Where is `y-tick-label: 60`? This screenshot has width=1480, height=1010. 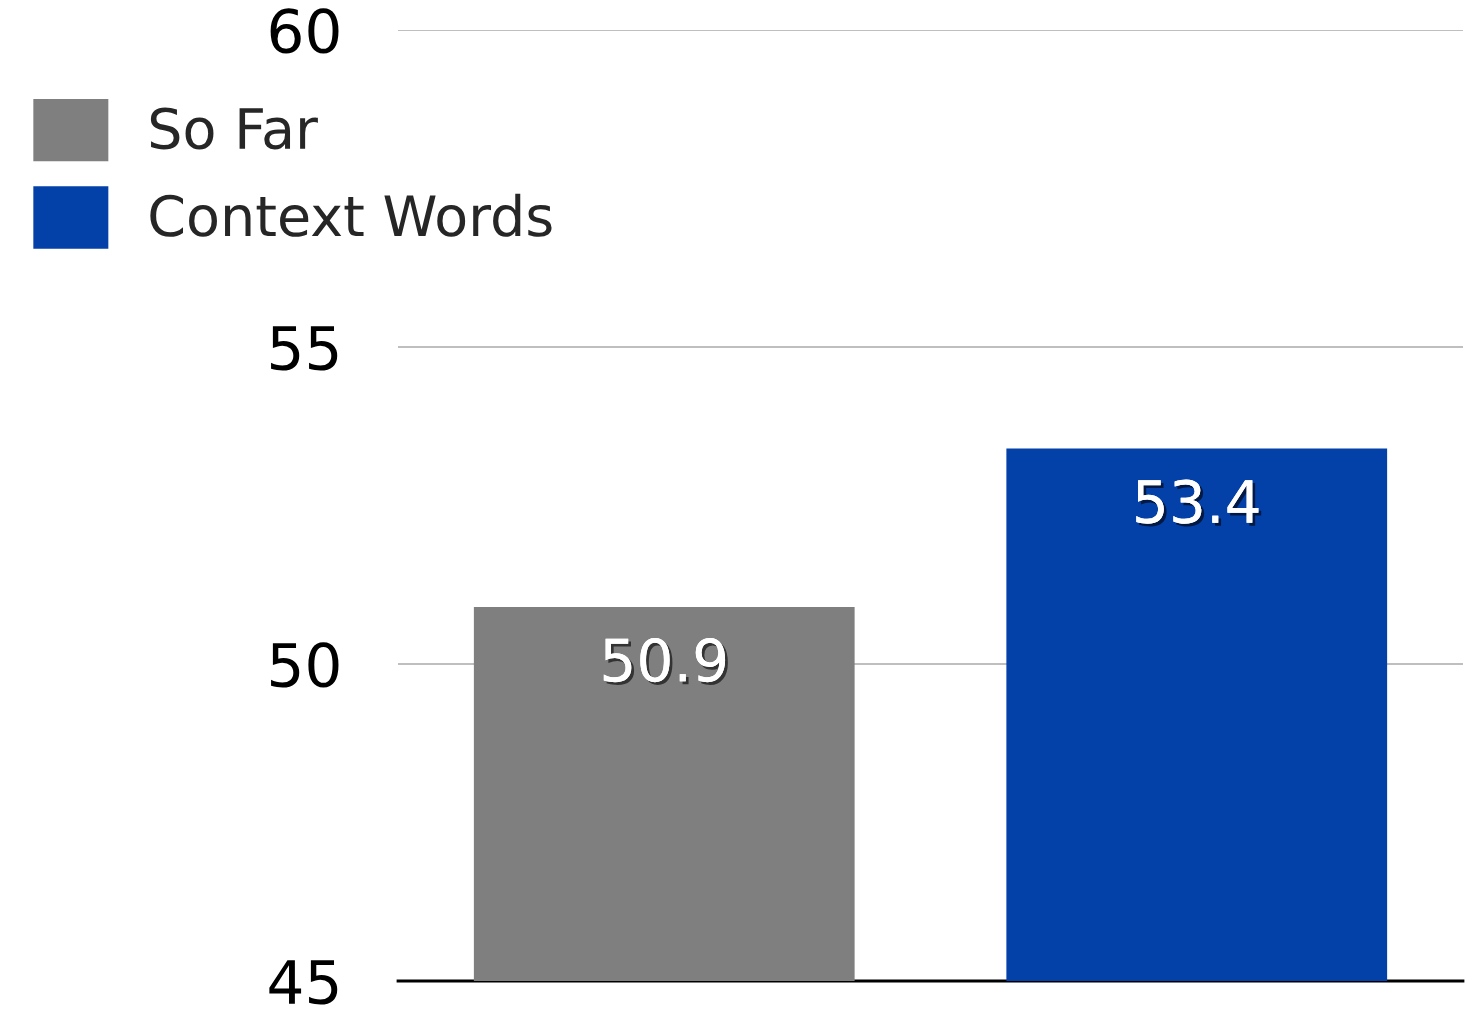 y-tick-label: 60 is located at coordinates (304, 31).